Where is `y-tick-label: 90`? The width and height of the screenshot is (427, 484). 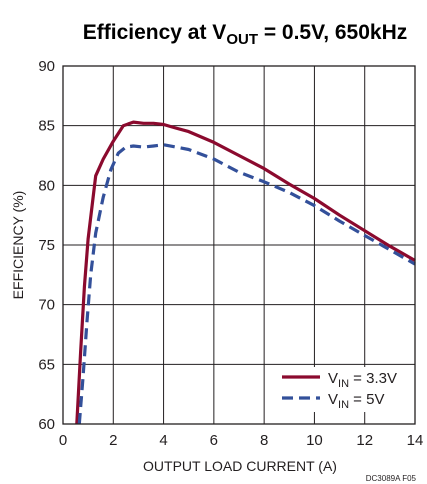
y-tick-label: 90 is located at coordinates (46, 66).